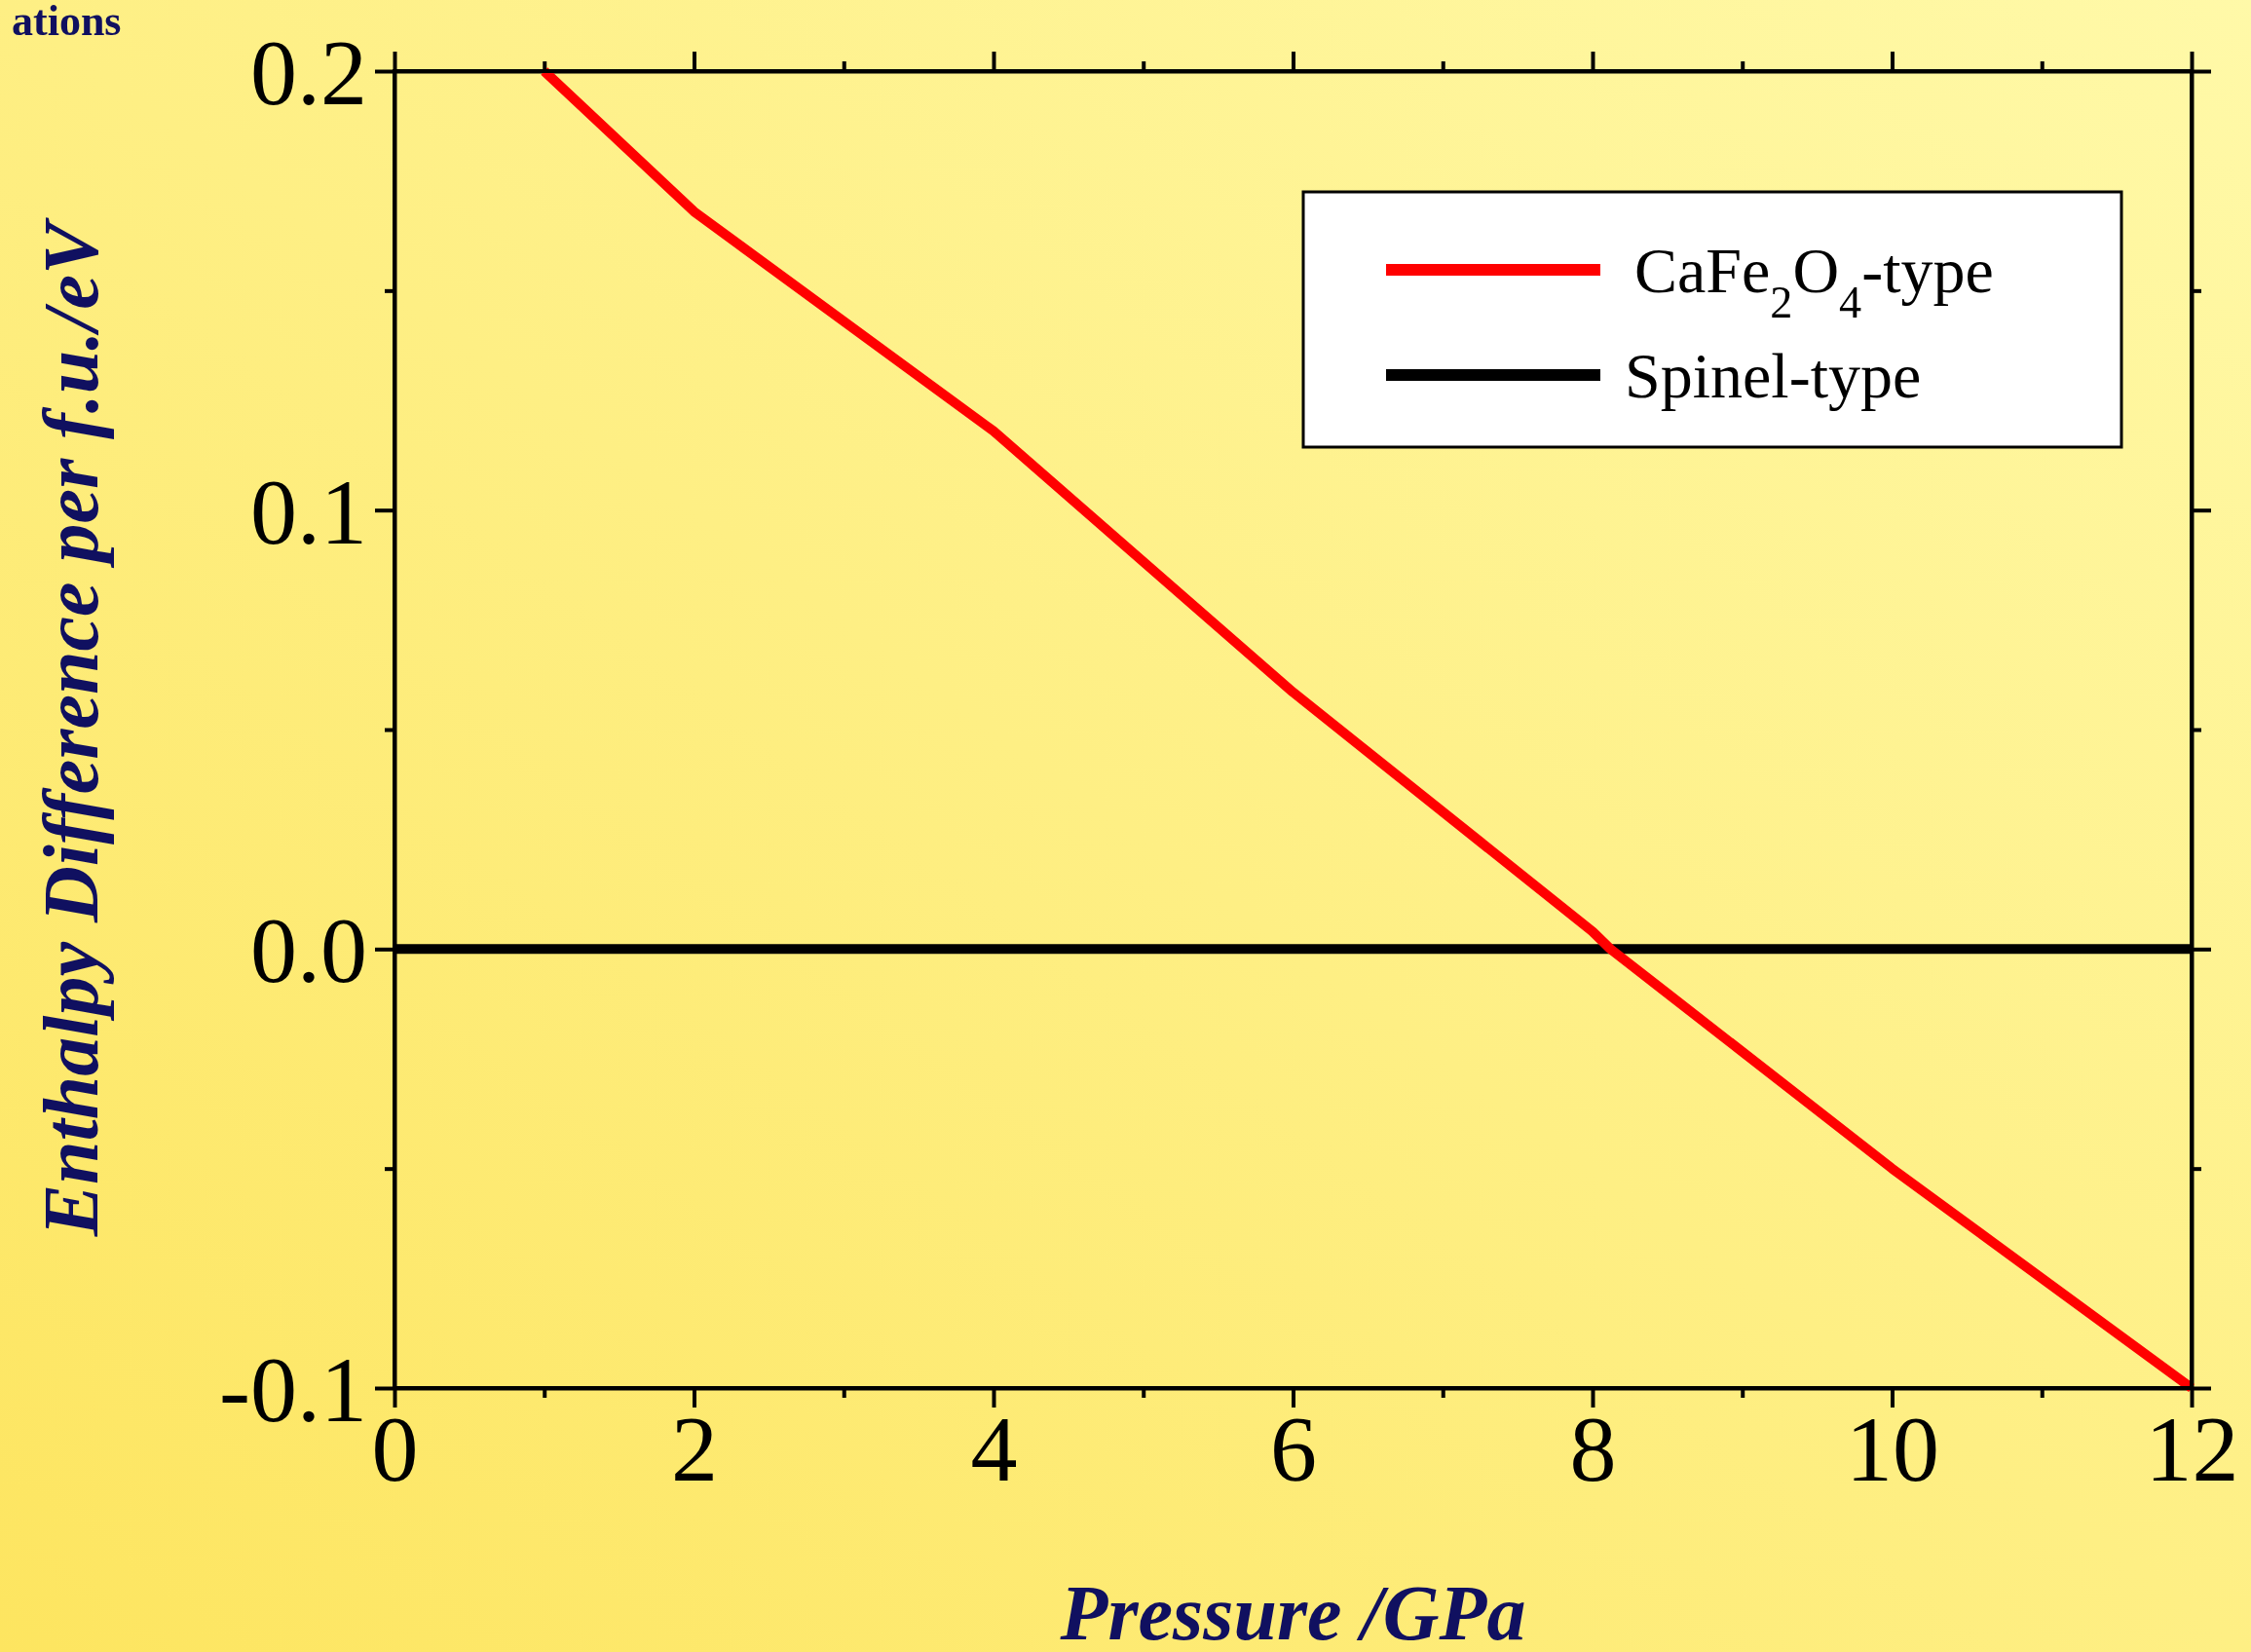 The width and height of the screenshot is (2251, 1652). What do you see at coordinates (1293, 1611) in the screenshot?
I see `x-axis-title: Pressure /GPa` at bounding box center [1293, 1611].